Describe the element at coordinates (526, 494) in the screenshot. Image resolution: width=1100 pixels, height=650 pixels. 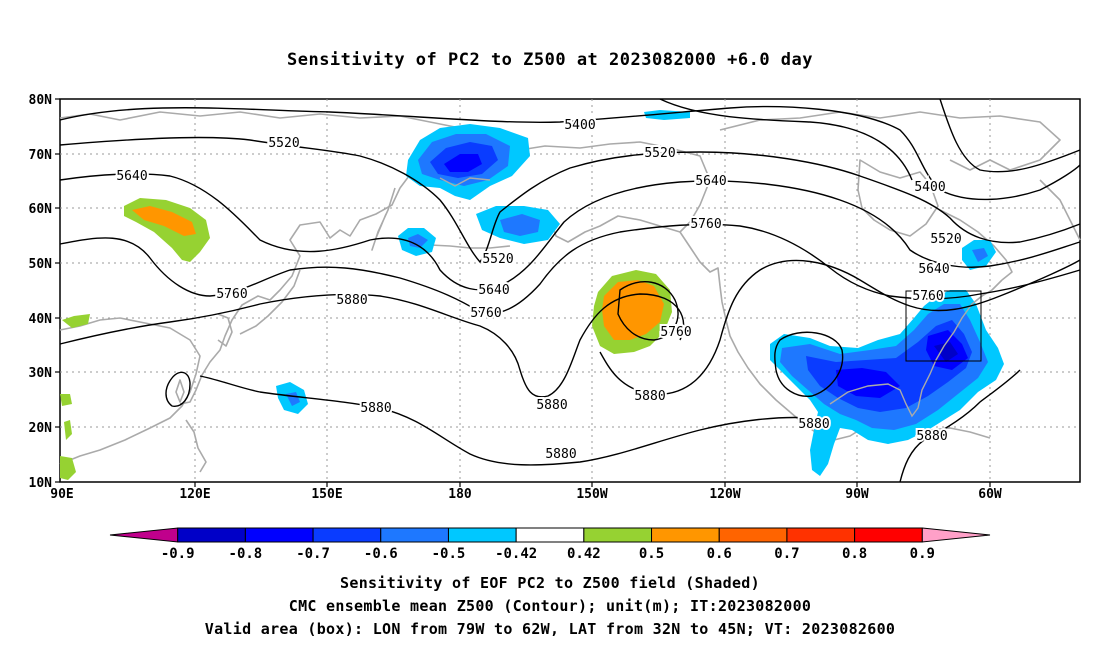
I see `lon-labels: 90E 120E 150E 180 150W 120W 90W 60W` at that location.